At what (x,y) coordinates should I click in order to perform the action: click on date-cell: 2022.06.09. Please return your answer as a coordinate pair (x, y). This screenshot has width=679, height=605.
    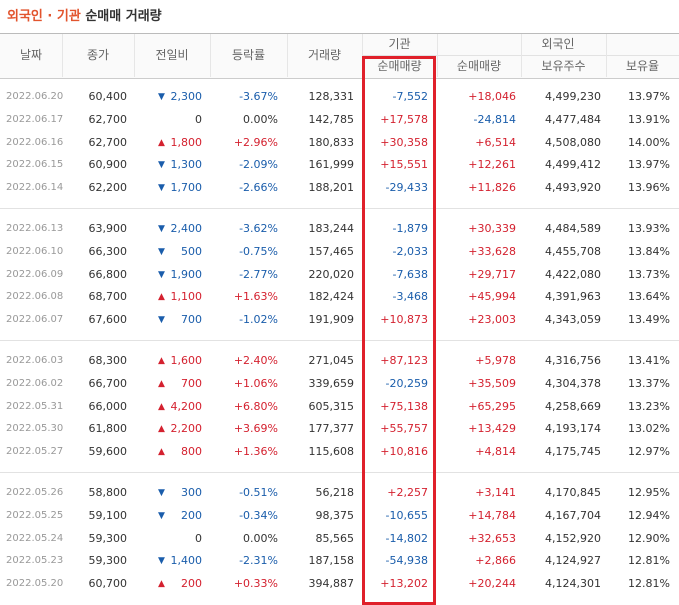
    Looking at the image, I should click on (35, 274).